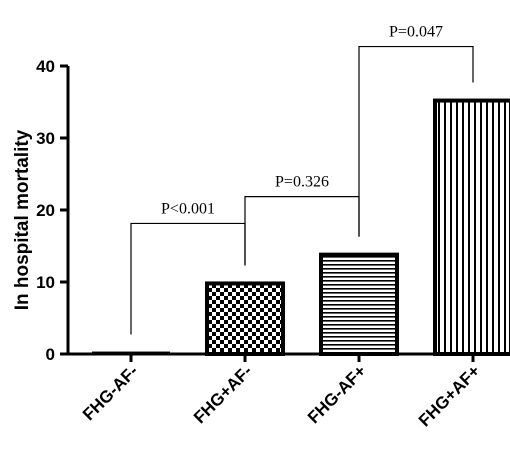  I want to click on p-value-label: P=0.047, so click(416, 32).